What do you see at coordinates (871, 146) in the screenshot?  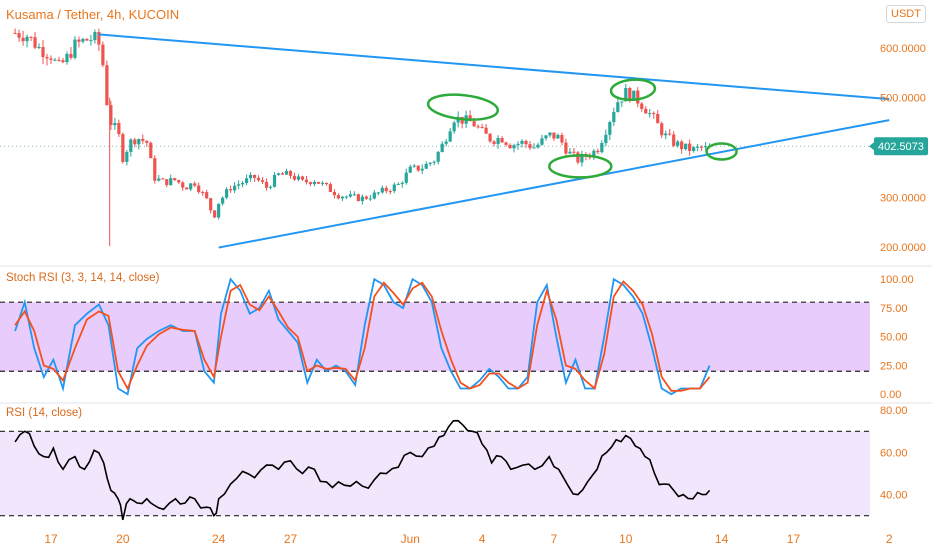 I see `last-price-badge-pointer` at bounding box center [871, 146].